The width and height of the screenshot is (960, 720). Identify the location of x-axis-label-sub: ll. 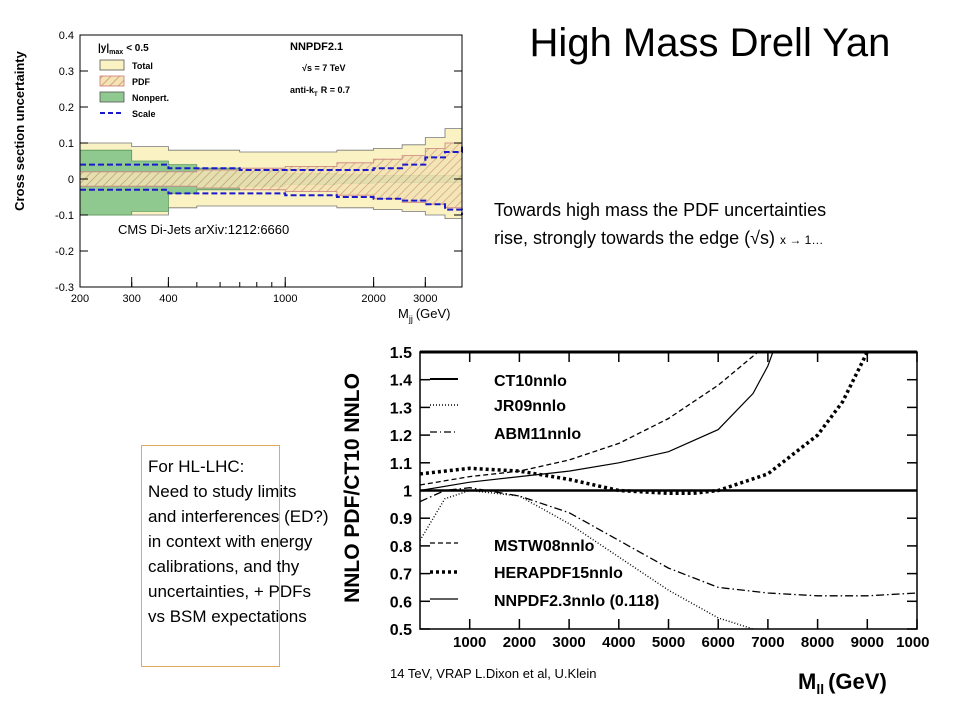
(820, 688).